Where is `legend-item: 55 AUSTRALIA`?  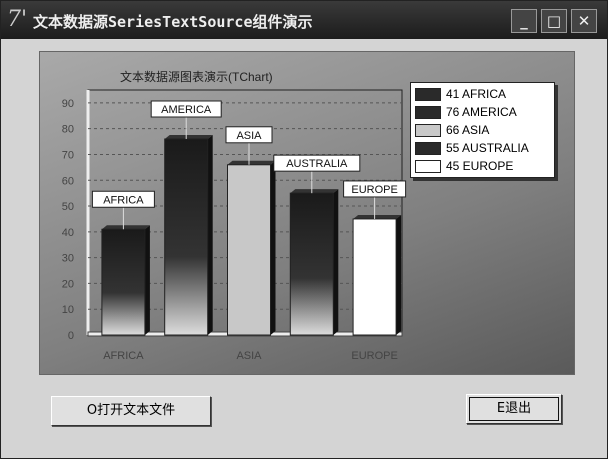 legend-item: 55 AUSTRALIA is located at coordinates (482, 148).